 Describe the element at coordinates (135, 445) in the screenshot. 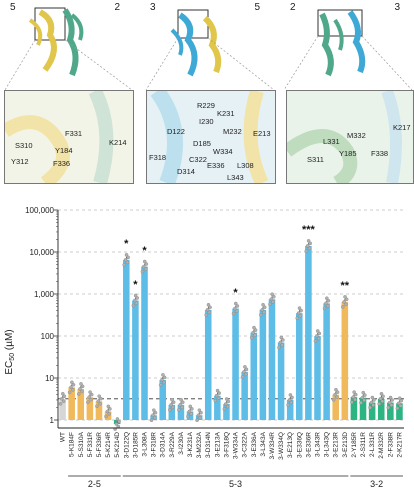

I see `x-tick-label: 3-D185R` at that location.